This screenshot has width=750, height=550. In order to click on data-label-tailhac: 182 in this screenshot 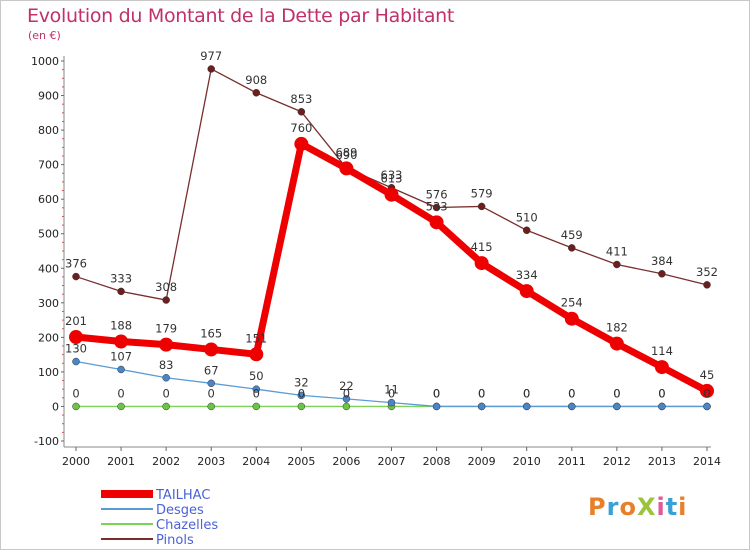, I will do `click(617, 328)`.